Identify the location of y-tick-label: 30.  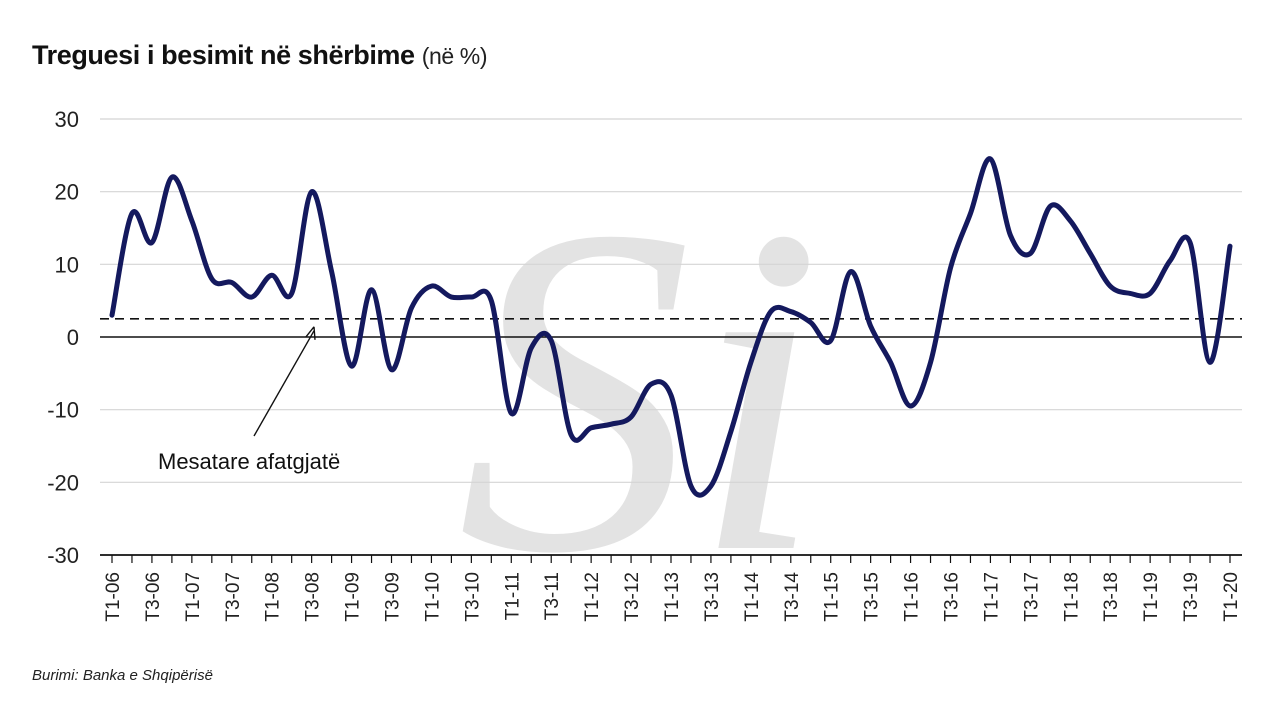
(67, 119).